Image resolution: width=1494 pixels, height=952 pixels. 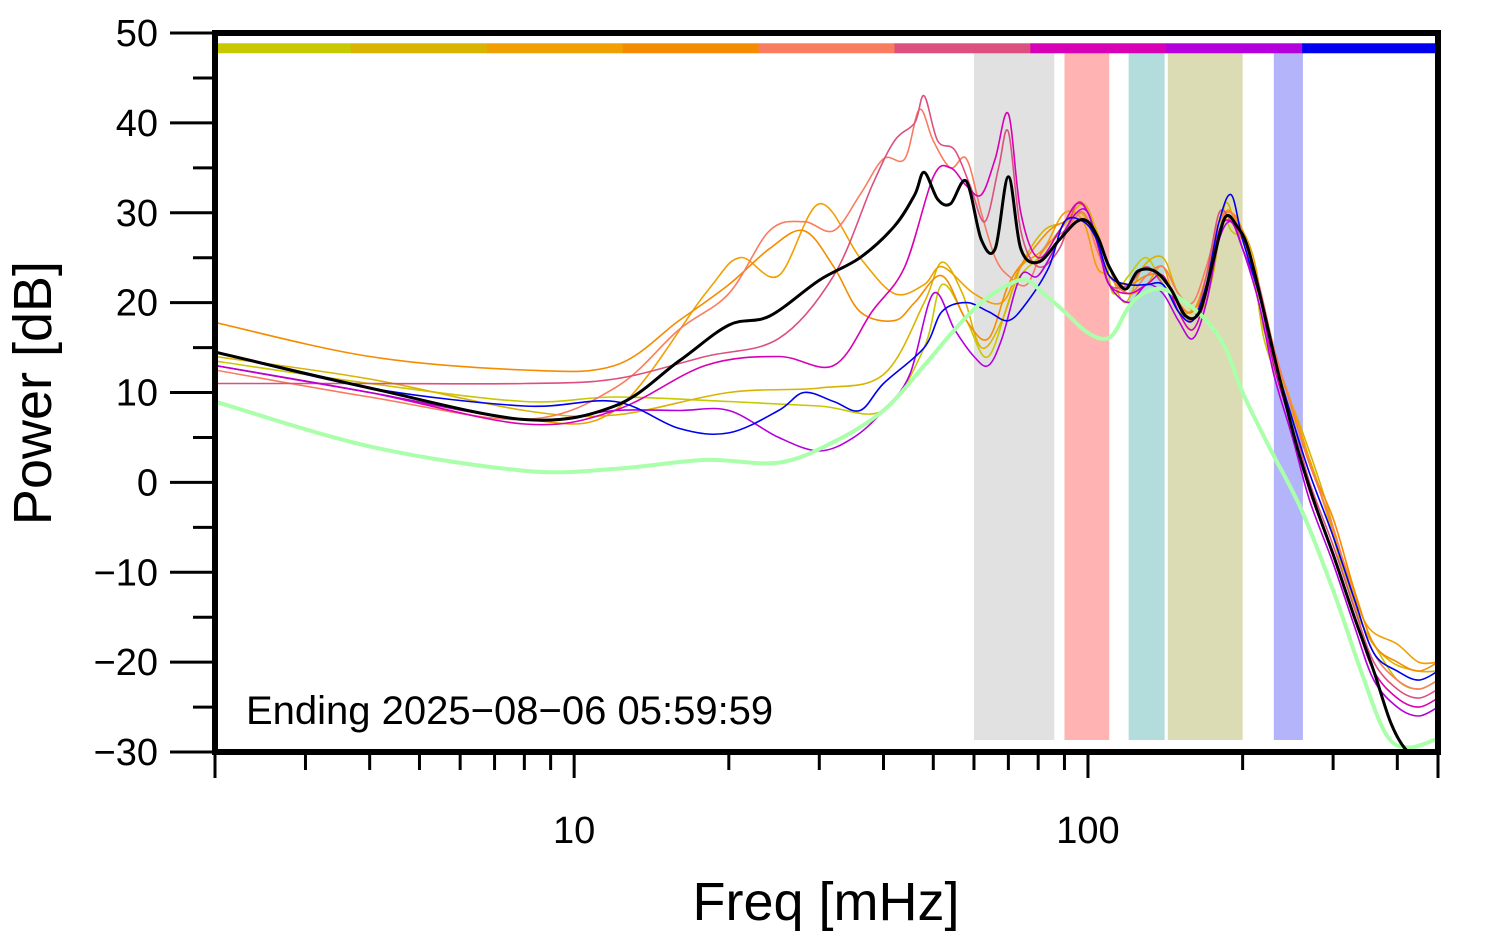 I want to click on y-tick-label: 0, so click(x=147, y=483).